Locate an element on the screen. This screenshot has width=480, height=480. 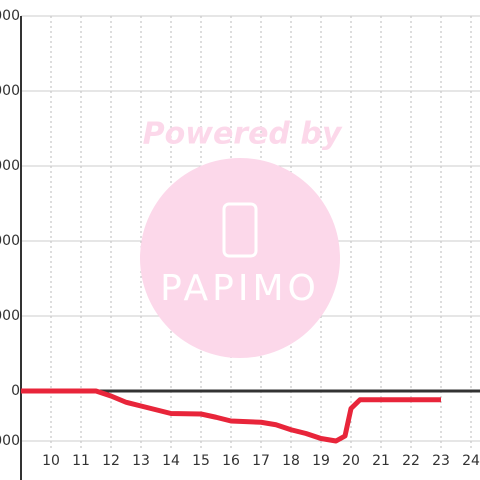
y-tick-label: 0 is located at coordinates (15, 391).